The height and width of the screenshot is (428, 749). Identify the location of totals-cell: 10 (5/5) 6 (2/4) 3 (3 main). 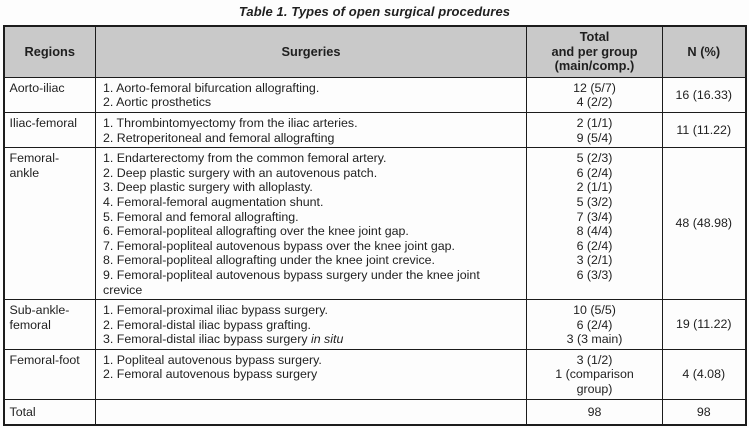
(594, 324).